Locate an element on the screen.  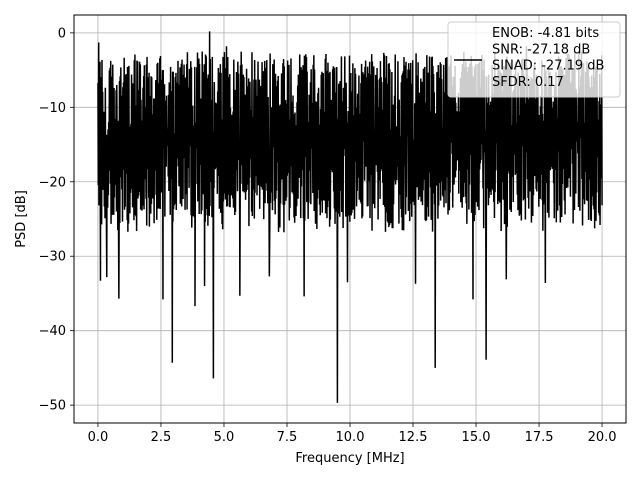
y-tick-label: −20 is located at coordinates (52, 182).